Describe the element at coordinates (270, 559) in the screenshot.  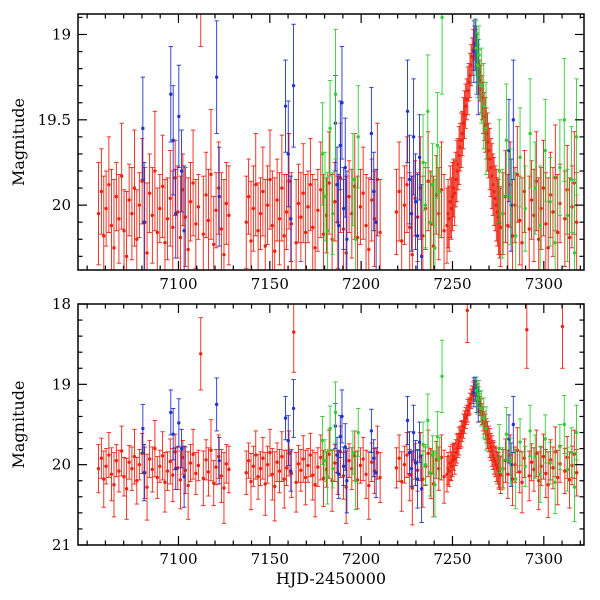
I see `x-tick-label: 7150` at that location.